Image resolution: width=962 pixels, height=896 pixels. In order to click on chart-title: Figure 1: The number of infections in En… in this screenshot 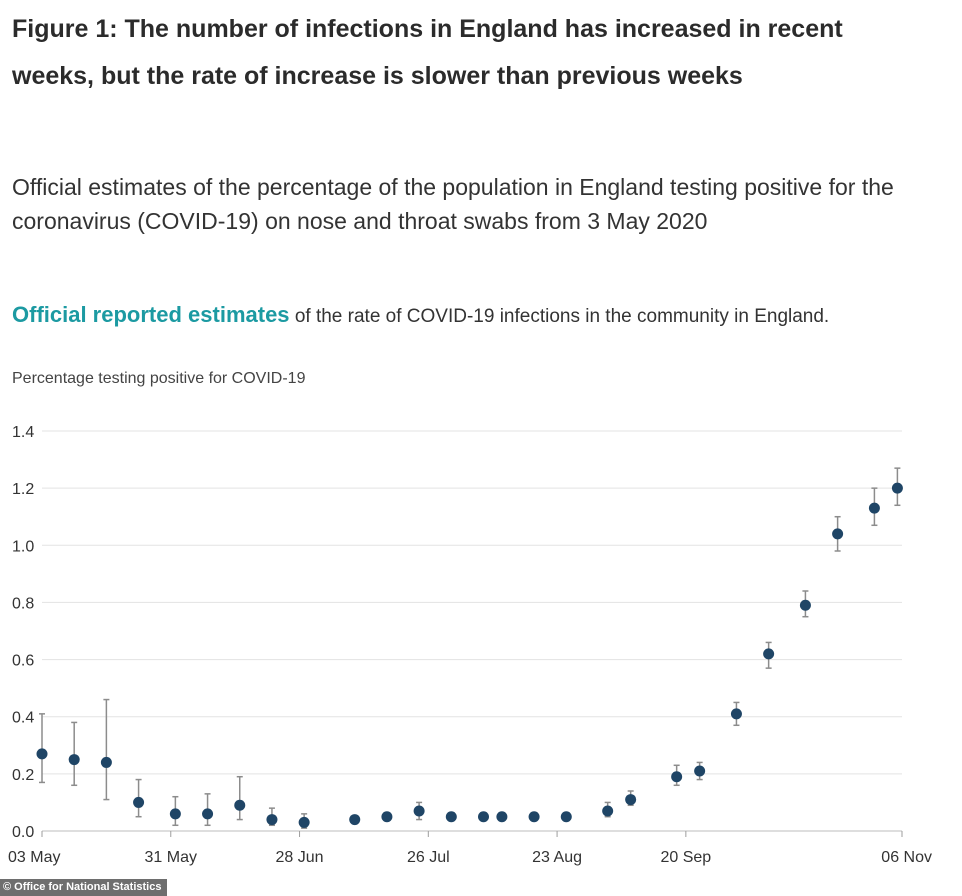, I will do `click(427, 52)`.